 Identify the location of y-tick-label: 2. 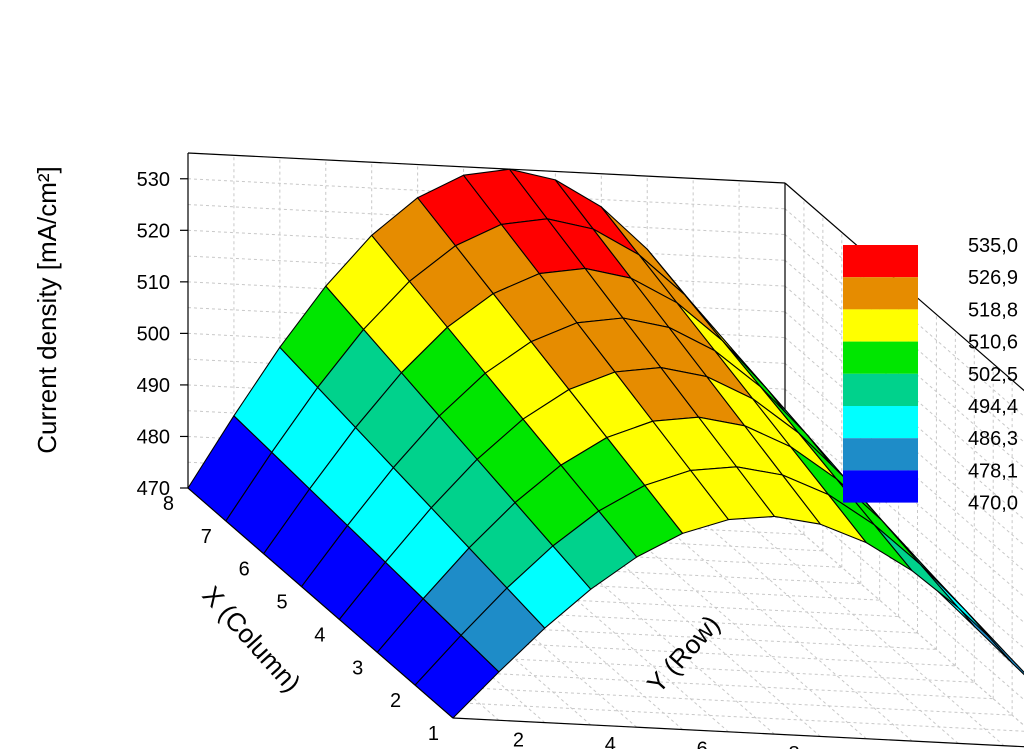
(518, 739).